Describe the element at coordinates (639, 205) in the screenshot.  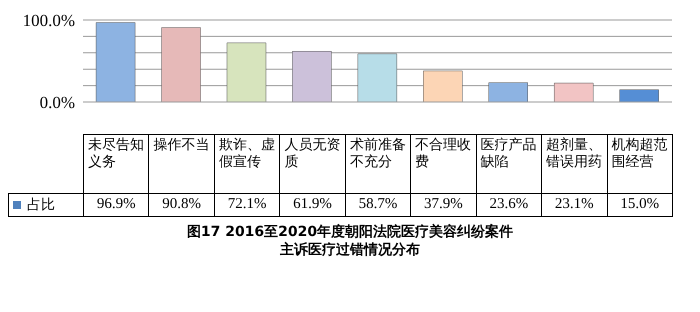
I see `data-label: 15.0%` at that location.